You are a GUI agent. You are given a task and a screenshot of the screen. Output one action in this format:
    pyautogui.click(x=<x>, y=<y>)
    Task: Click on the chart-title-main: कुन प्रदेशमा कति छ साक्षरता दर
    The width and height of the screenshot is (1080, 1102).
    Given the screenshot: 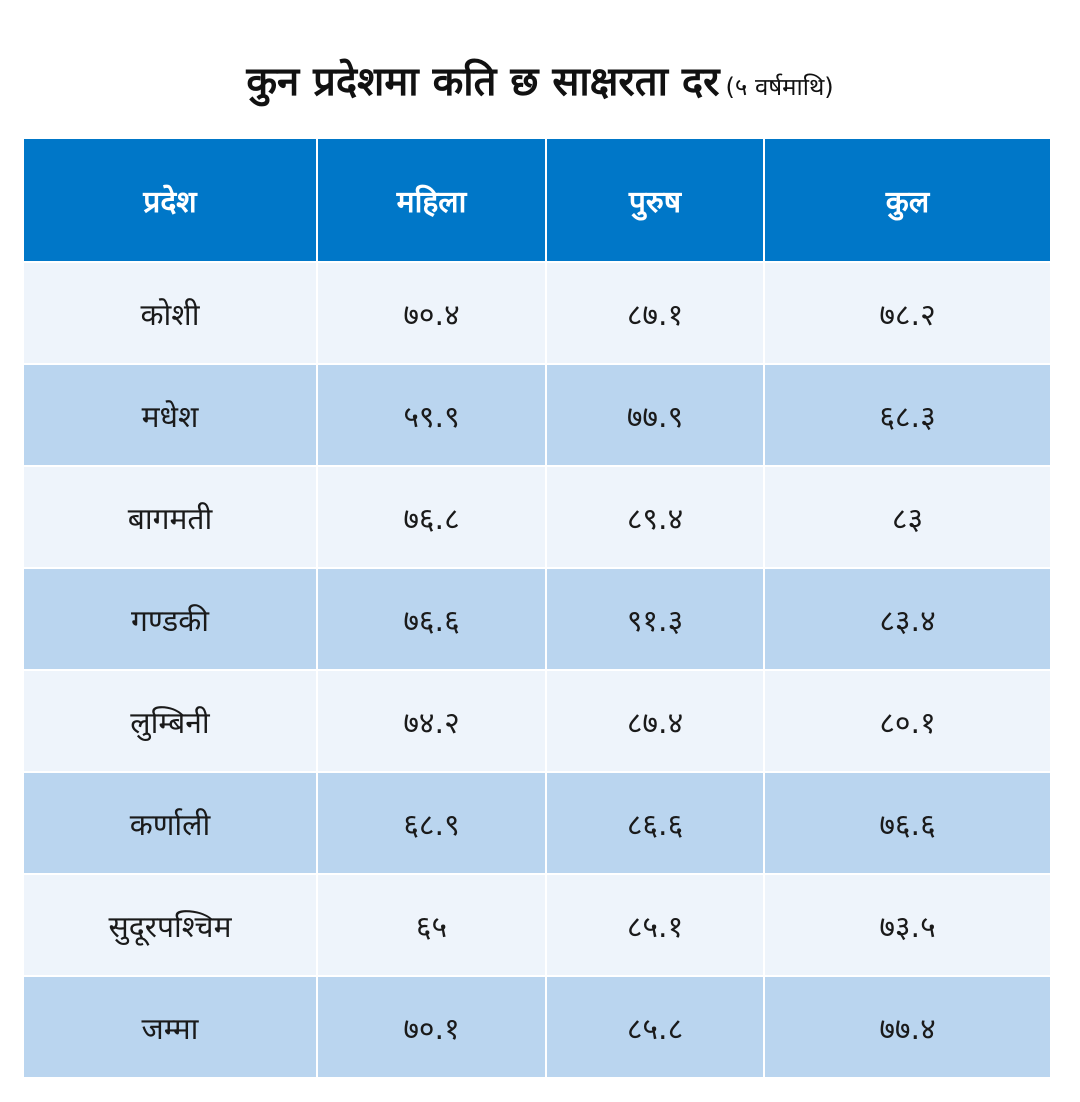 What is the action you would take?
    pyautogui.click(x=483, y=82)
    